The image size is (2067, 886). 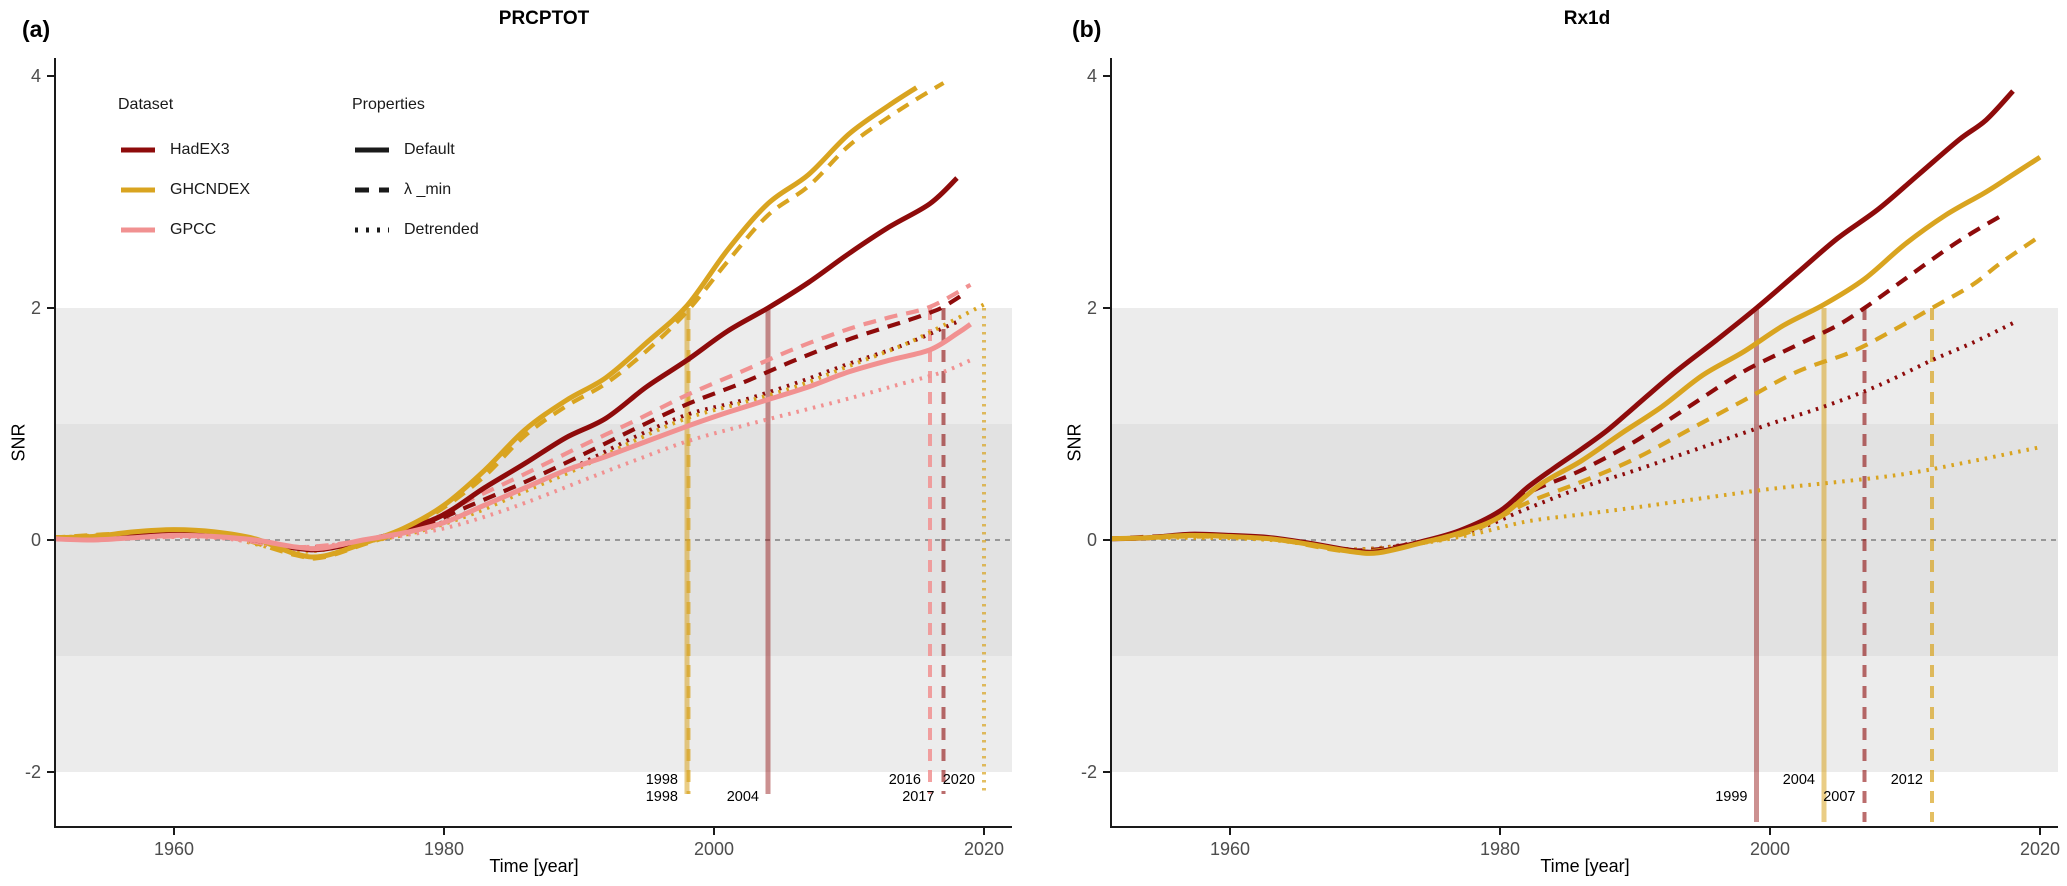 I want to click on dotted-line-swatch-icon, so click(x=372, y=230).